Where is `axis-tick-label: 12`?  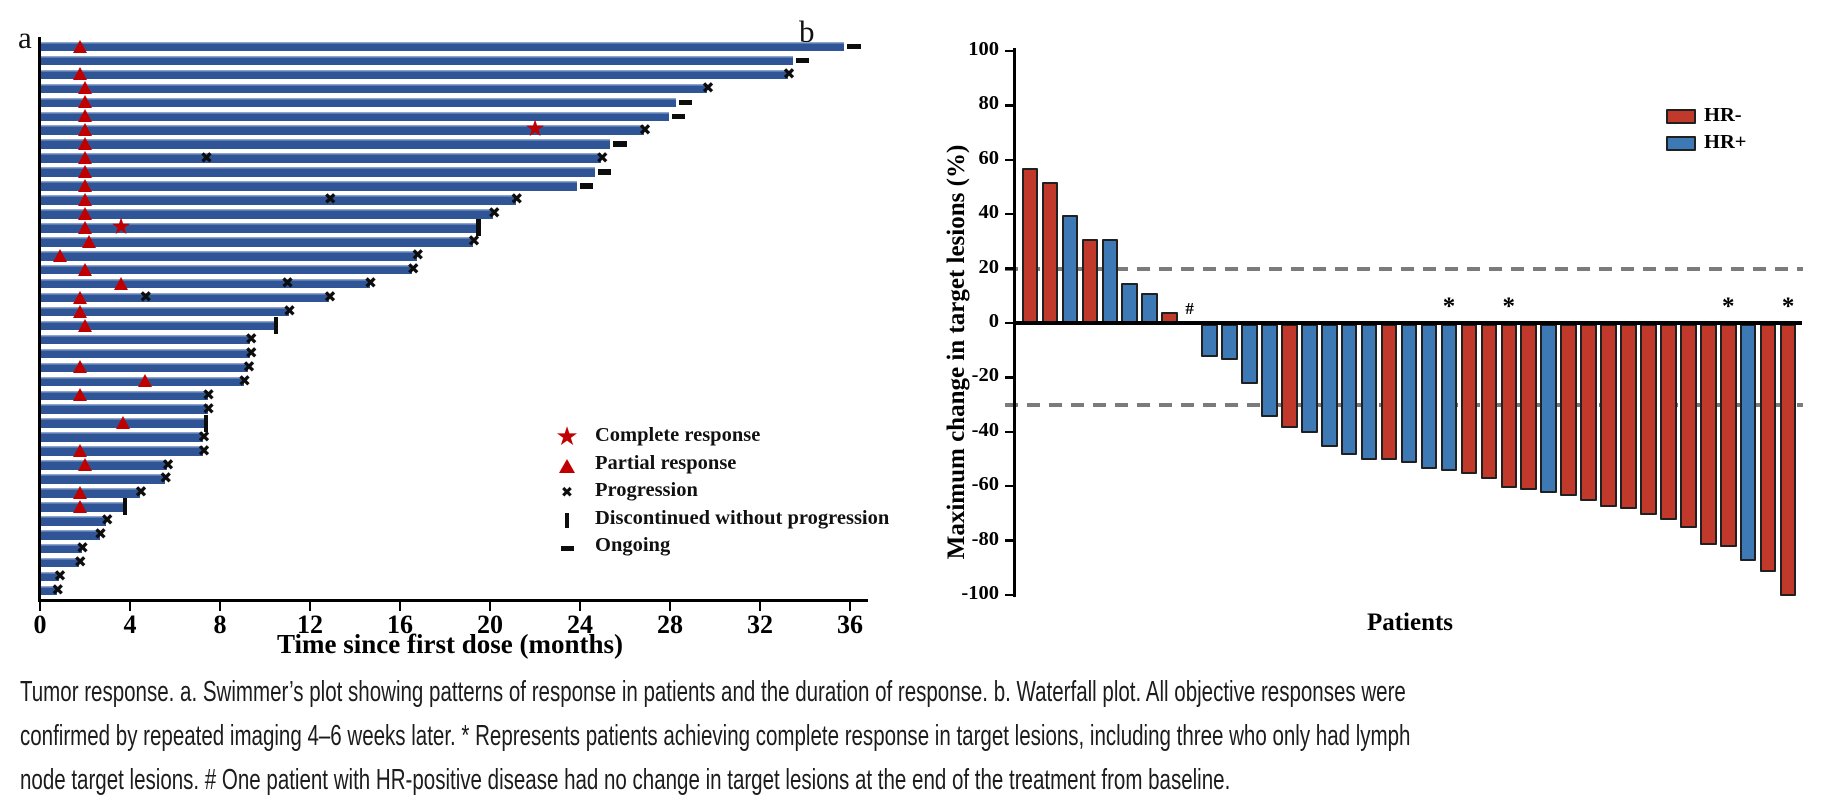
axis-tick-label: 12 is located at coordinates (310, 624).